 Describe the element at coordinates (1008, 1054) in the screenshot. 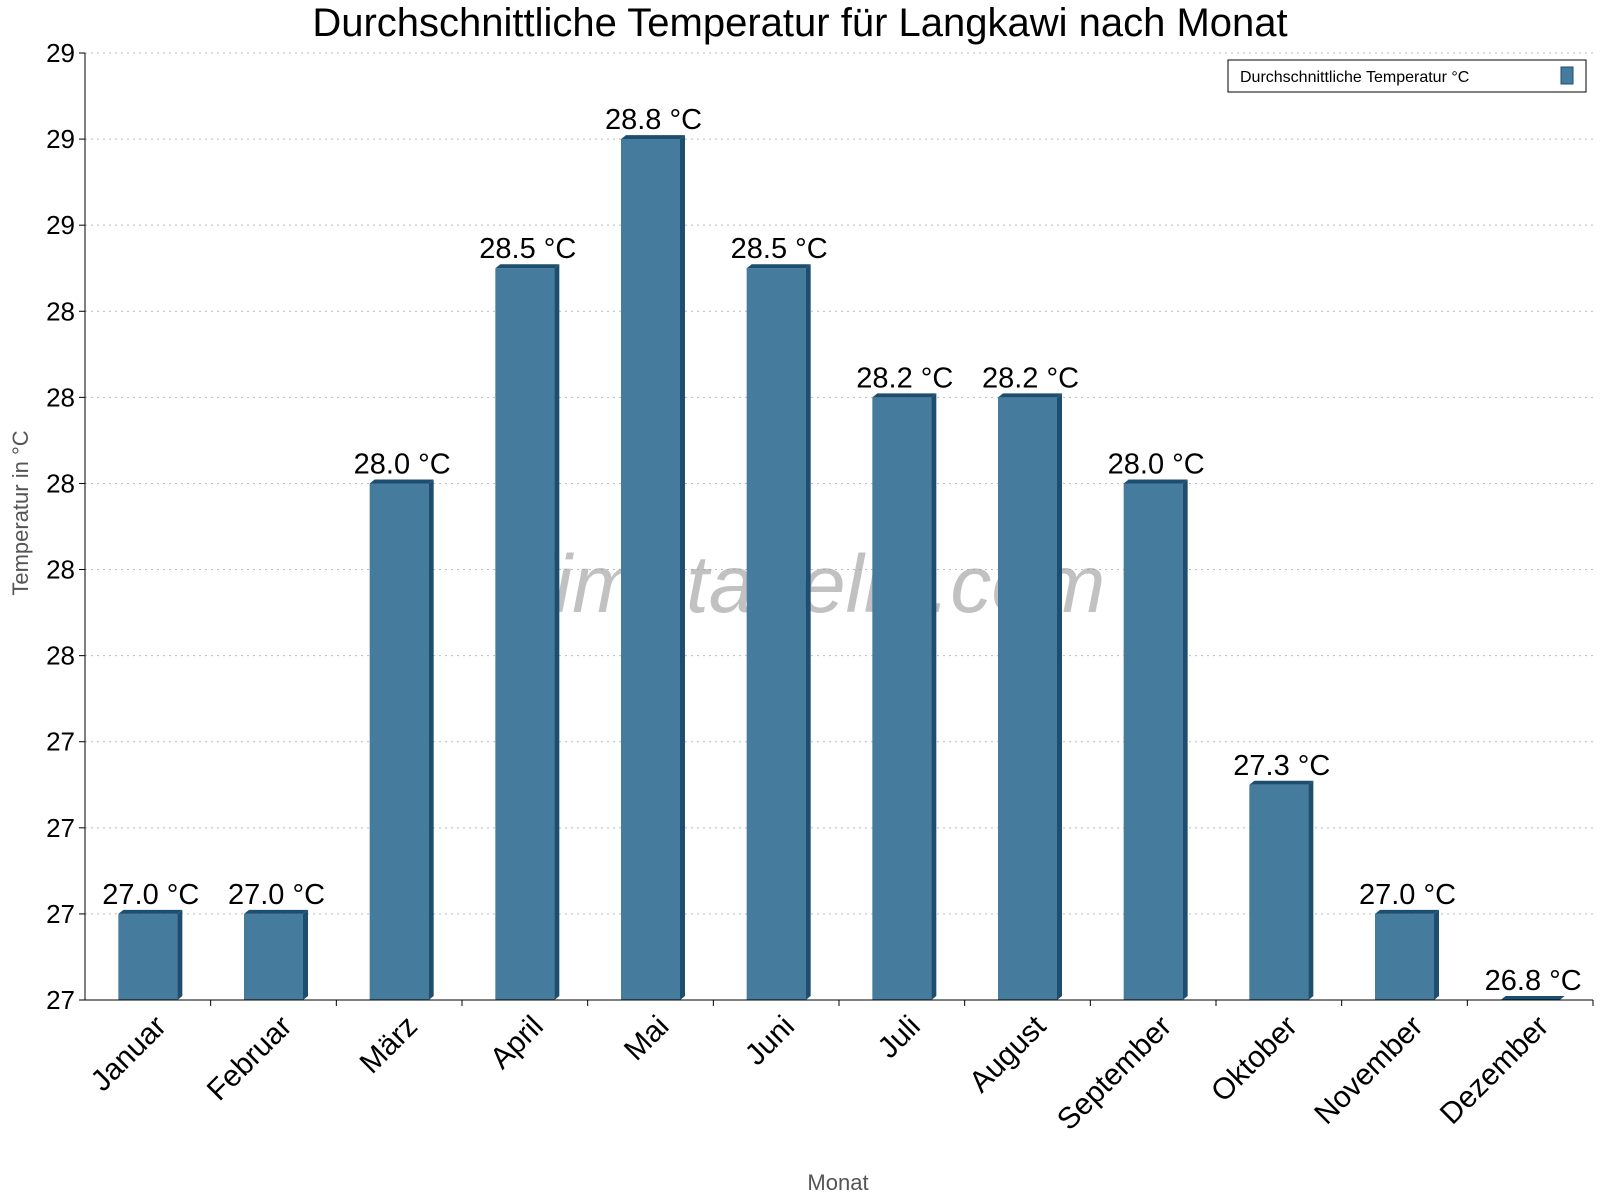

I see `x-tick-label: August` at that location.